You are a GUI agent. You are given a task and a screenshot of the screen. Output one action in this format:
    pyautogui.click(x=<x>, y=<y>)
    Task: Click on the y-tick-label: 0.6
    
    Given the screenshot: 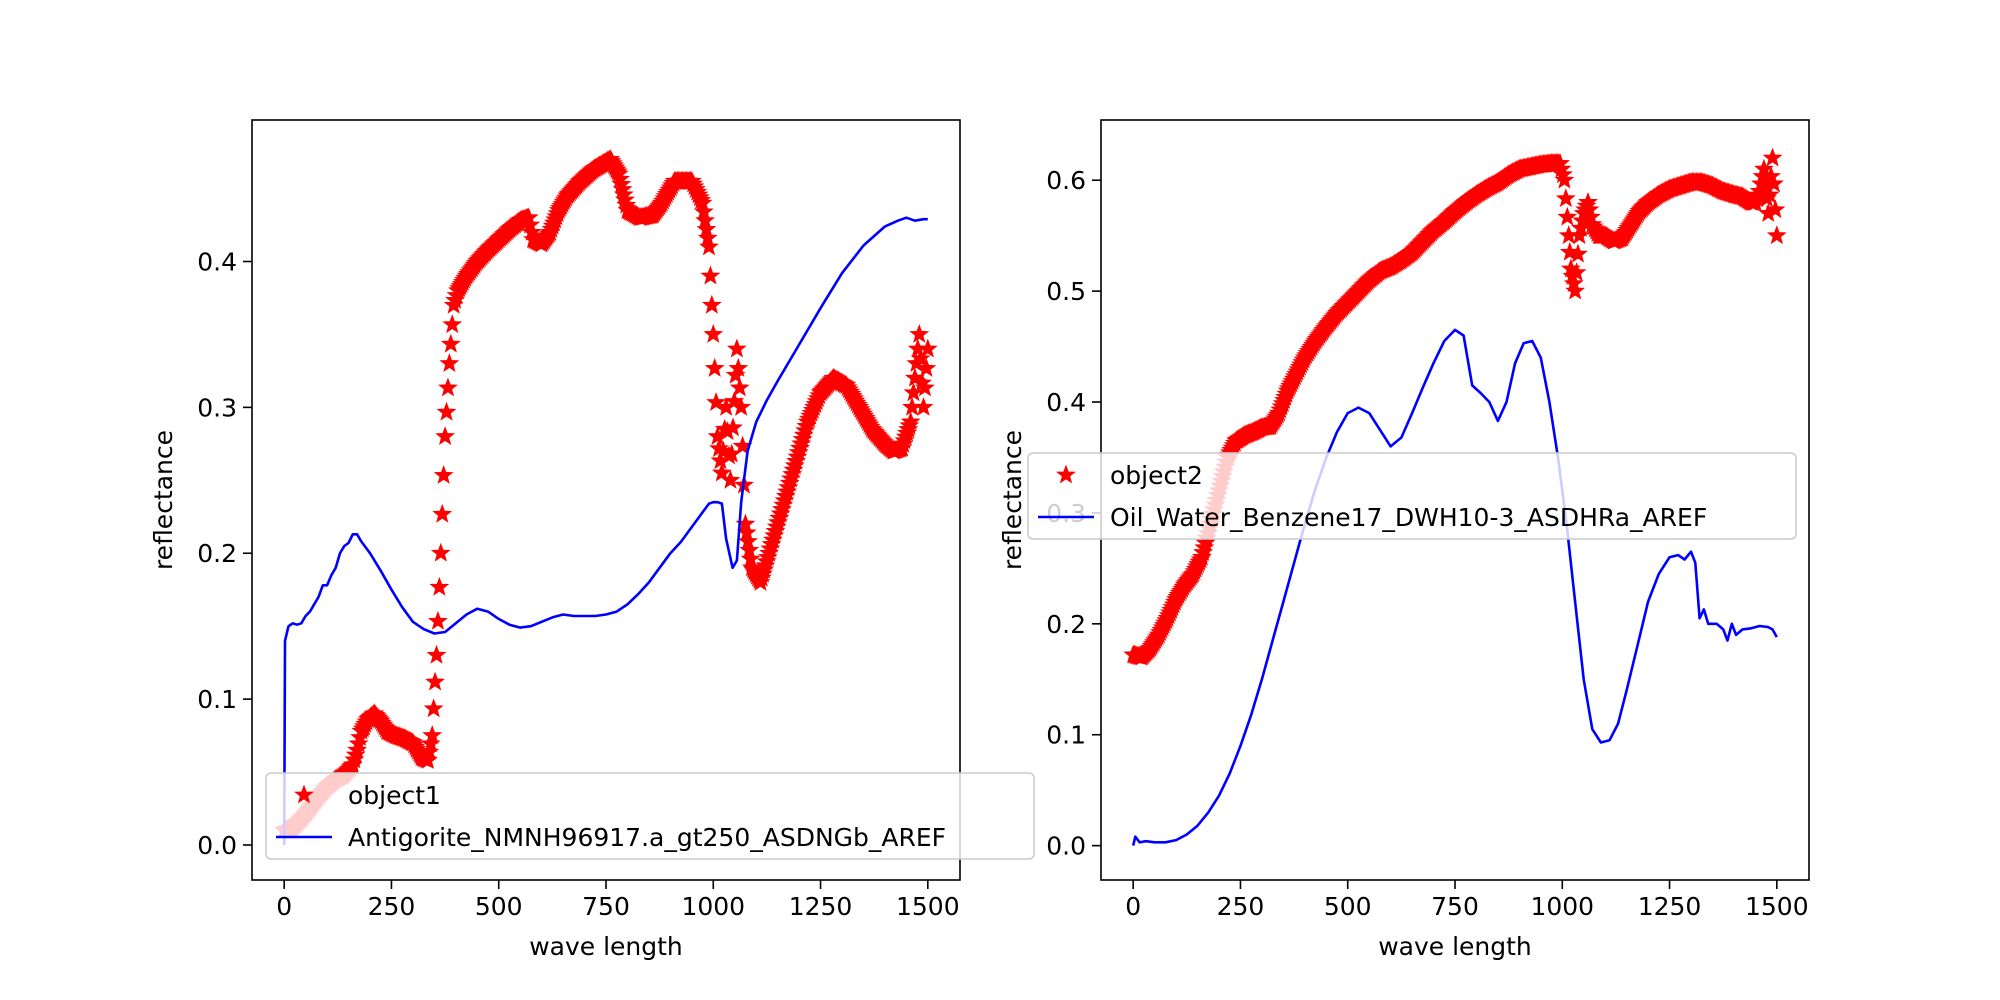 What is the action you would take?
    pyautogui.click(x=1066, y=180)
    